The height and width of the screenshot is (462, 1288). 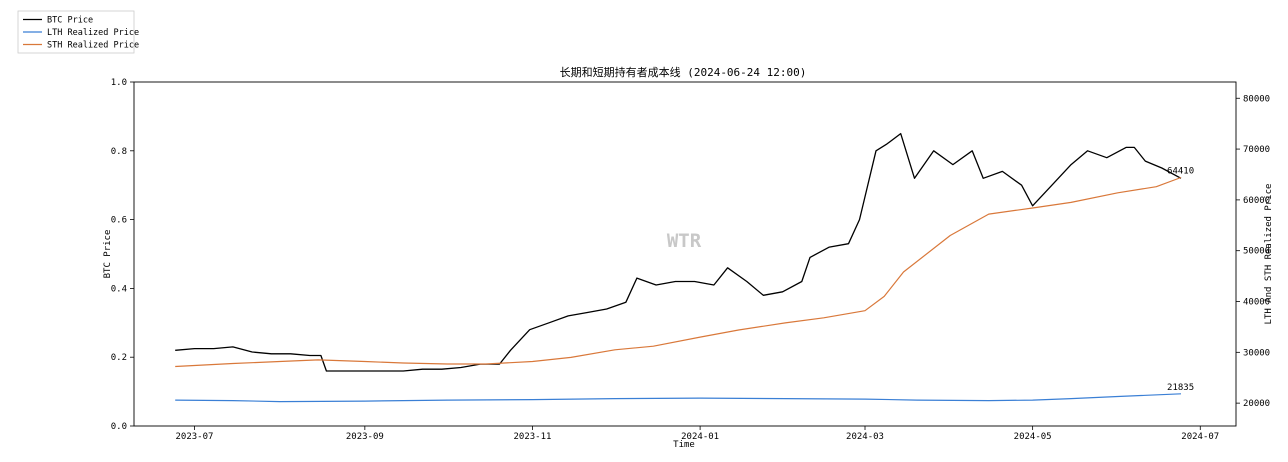 I want to click on x-axis-label: Time, so click(x=684, y=445).